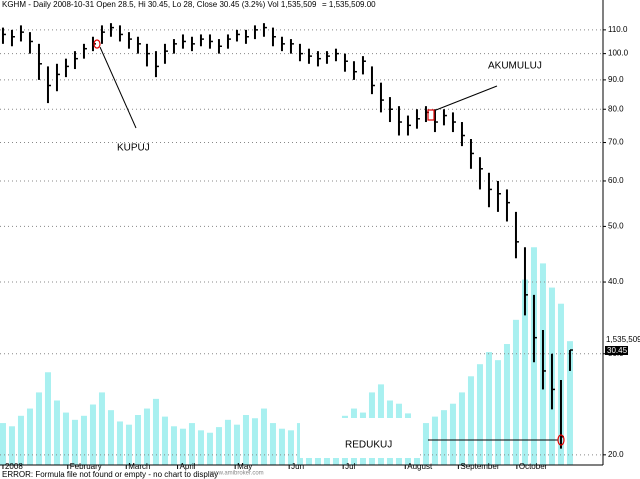 The height and width of the screenshot is (479, 640). Describe the element at coordinates (515, 66) in the screenshot. I see `annotation: AKUMULUJ` at that location.